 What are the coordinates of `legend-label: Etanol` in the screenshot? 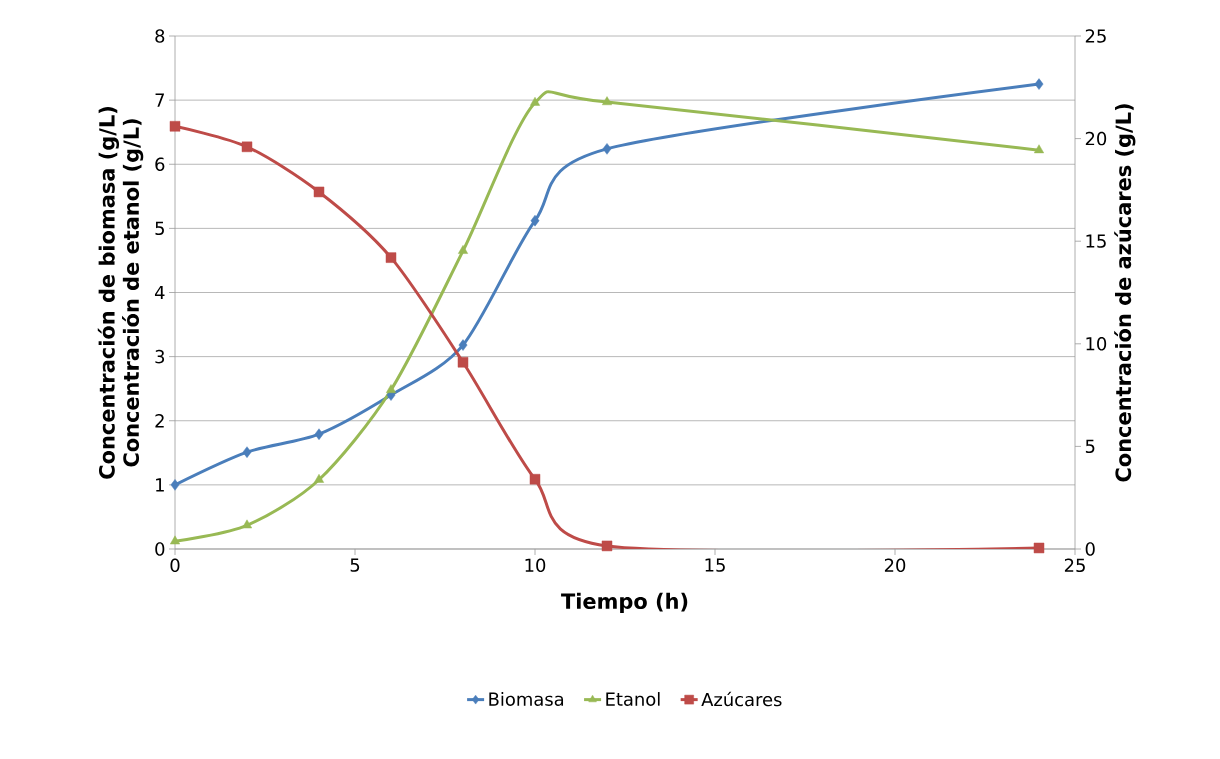 It's located at (633, 699).